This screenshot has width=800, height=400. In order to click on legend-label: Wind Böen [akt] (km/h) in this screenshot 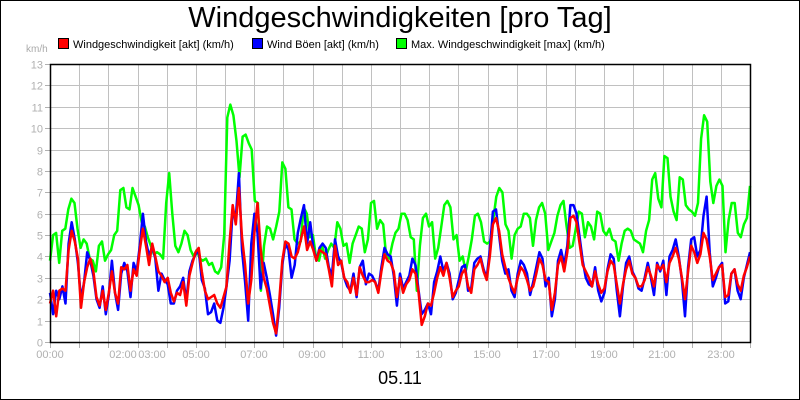, I will do `click(323, 45)`.